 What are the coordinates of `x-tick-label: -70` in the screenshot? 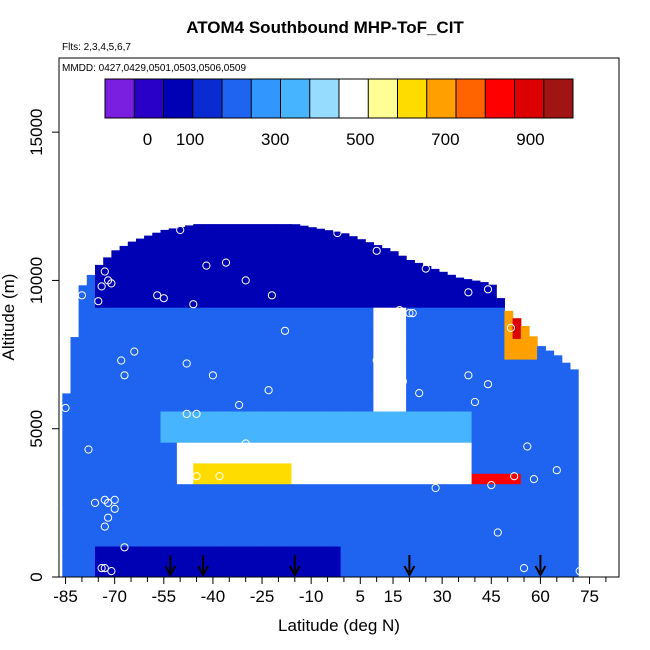 It's located at (114, 596).